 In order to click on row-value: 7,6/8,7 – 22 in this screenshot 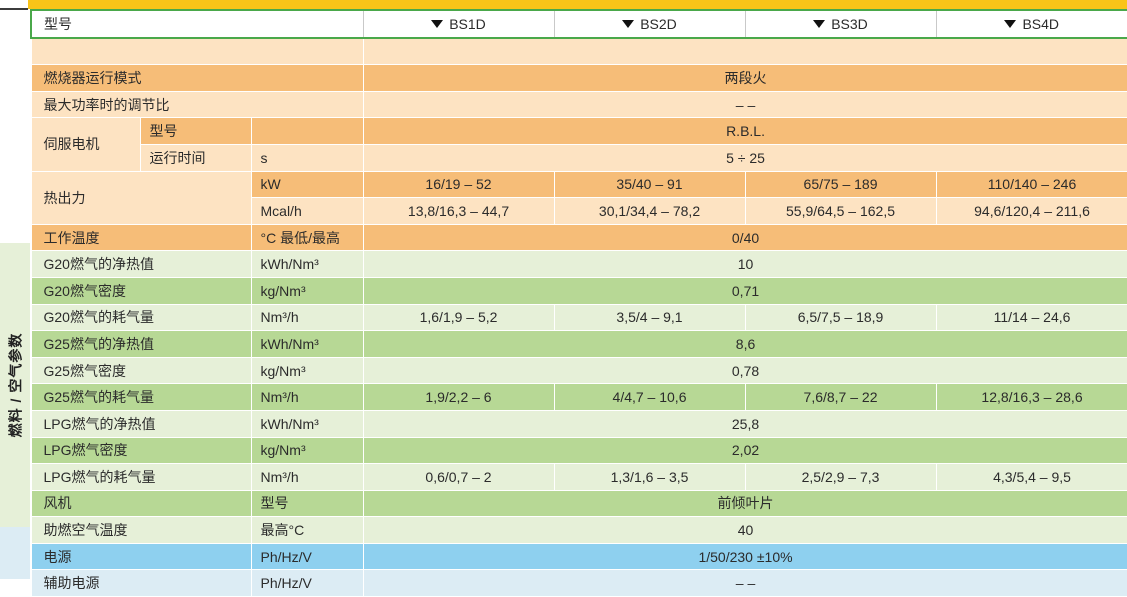, I will do `click(840, 397)`.